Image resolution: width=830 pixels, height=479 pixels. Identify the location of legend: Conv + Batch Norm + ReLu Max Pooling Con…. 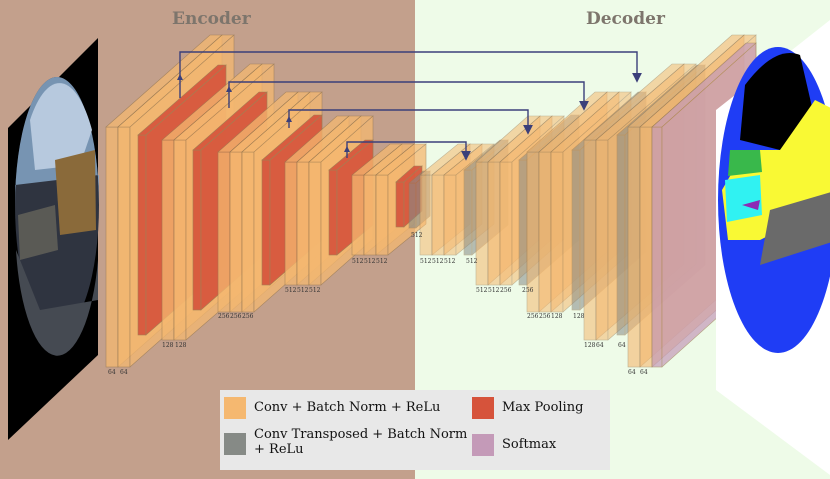
(415, 430).